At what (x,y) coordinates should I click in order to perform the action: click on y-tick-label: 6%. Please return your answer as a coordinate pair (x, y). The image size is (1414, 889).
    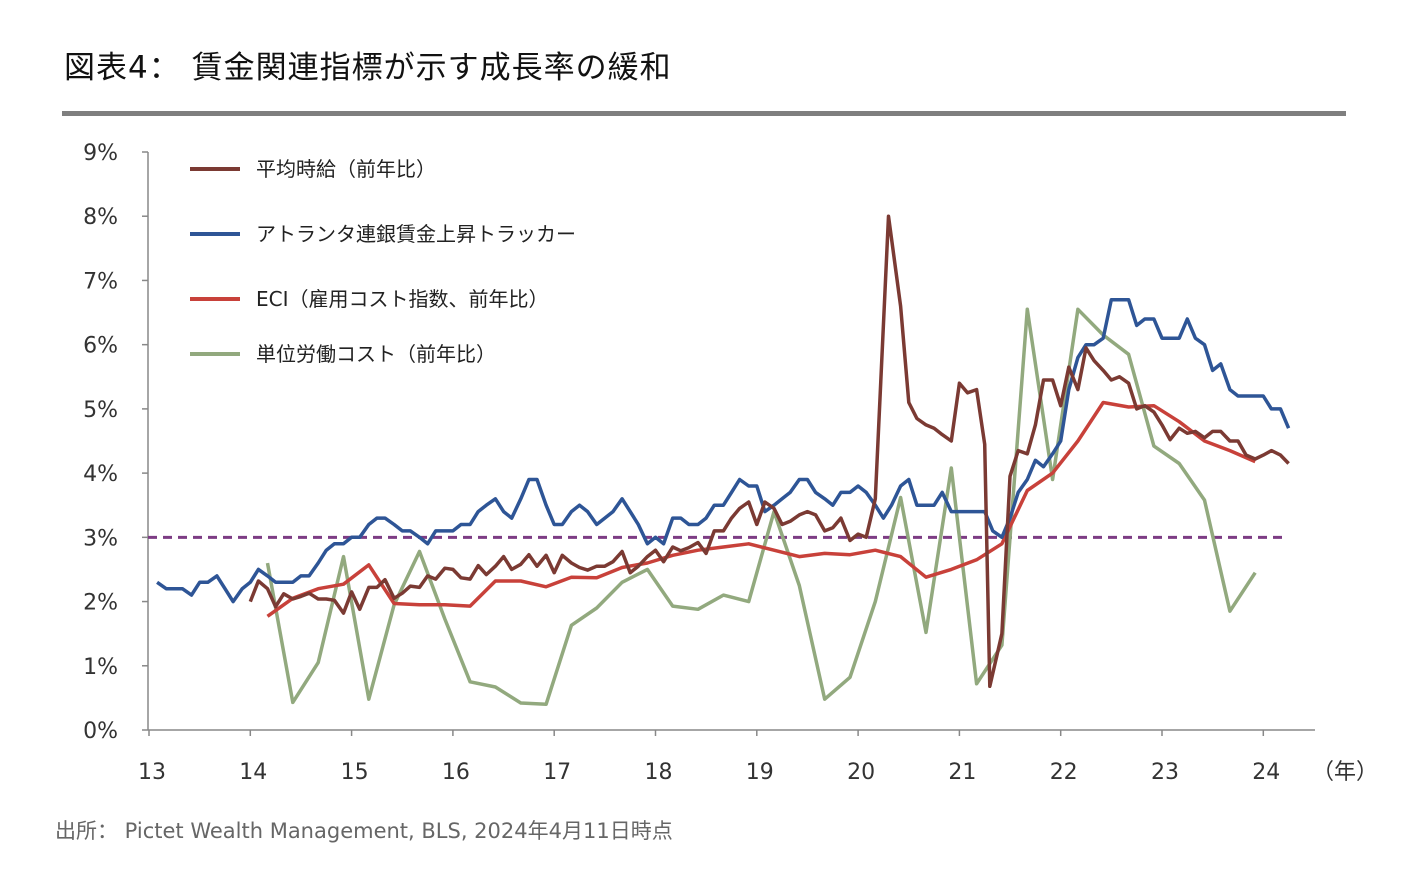
    Looking at the image, I should click on (100, 346).